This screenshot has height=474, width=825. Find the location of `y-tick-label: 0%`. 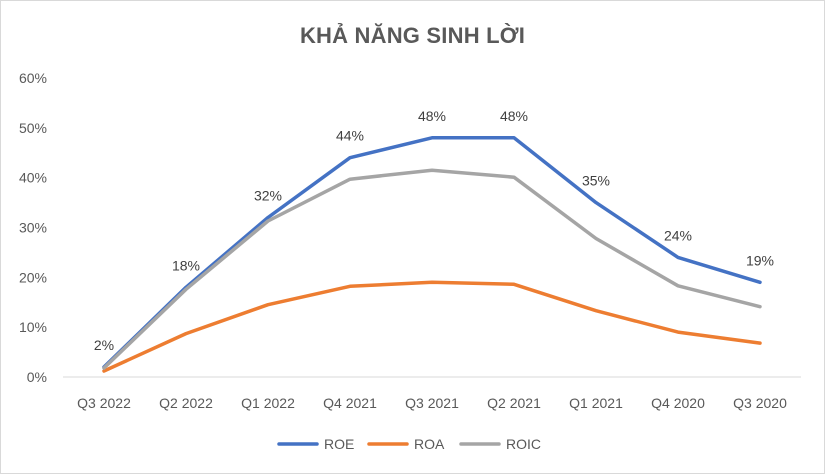

y-tick-label: 0% is located at coordinates (37, 377).